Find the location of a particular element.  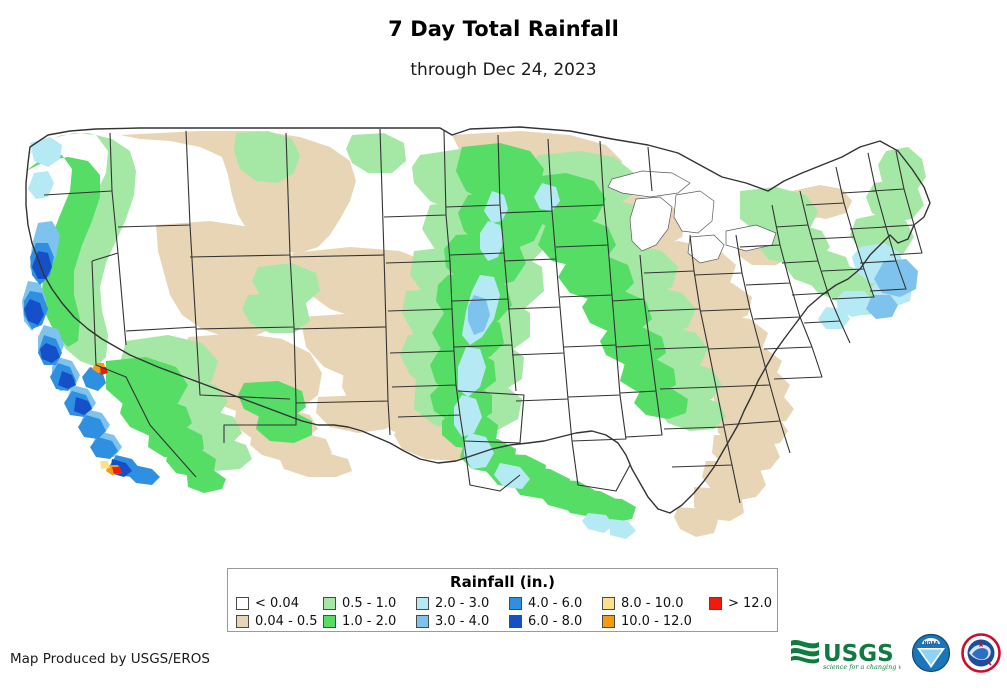

legend-label: > 12.0 is located at coordinates (750, 603).